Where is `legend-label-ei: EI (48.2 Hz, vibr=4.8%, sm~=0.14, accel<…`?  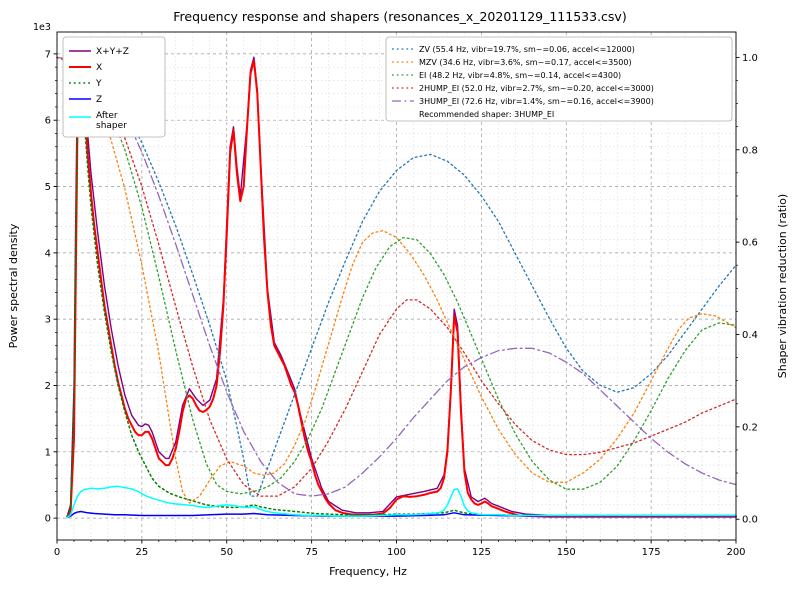 legend-label-ei: EI (48.2 Hz, vibr=4.8%, sm~=0.14, accel<… is located at coordinates (520, 75).